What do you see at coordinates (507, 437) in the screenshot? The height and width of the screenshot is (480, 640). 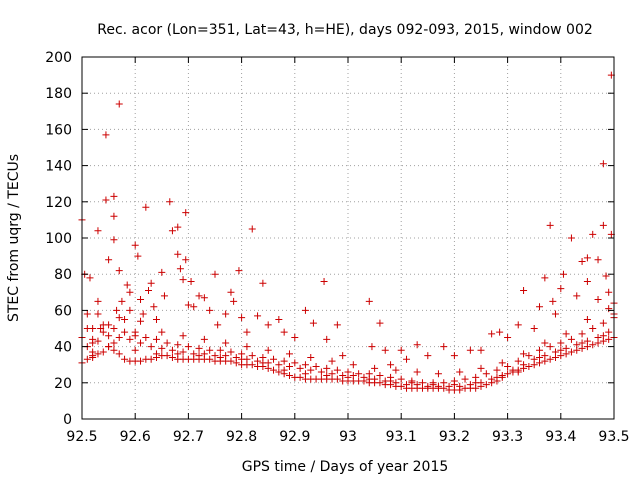 I see `x-tick-label: 93.3` at bounding box center [507, 437].